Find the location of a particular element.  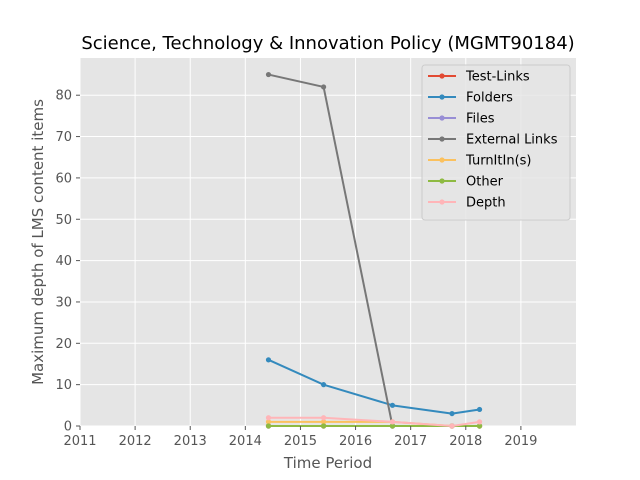

legend-item: External Links is located at coordinates (493, 140).